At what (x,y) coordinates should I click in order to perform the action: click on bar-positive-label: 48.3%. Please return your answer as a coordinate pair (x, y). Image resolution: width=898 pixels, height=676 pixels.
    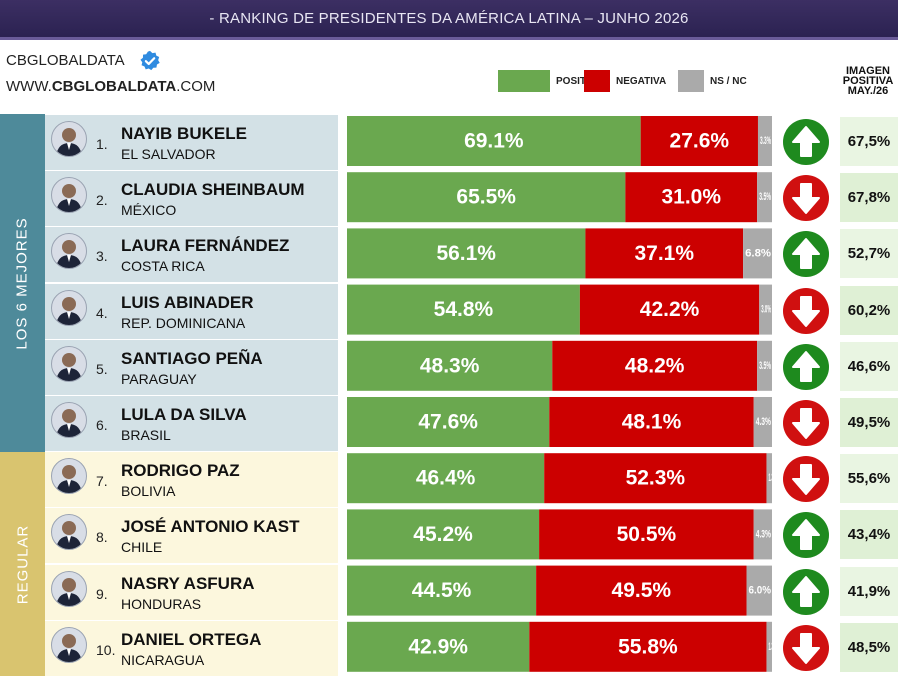
    Looking at the image, I should click on (450, 365).